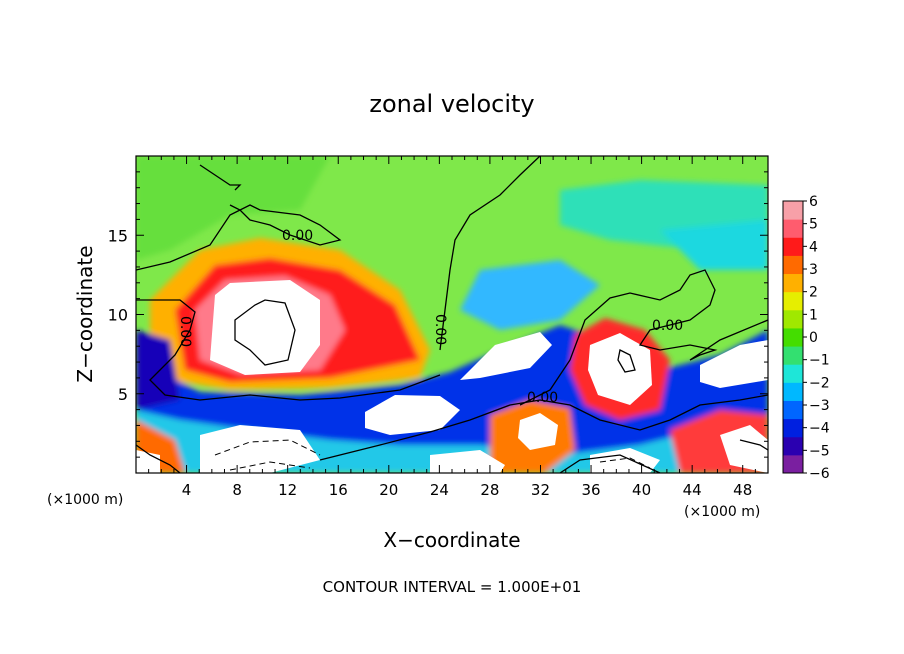 The image size is (904, 654). Describe the element at coordinates (123, 394) in the screenshot. I see `y-tick-label: 5` at that location.